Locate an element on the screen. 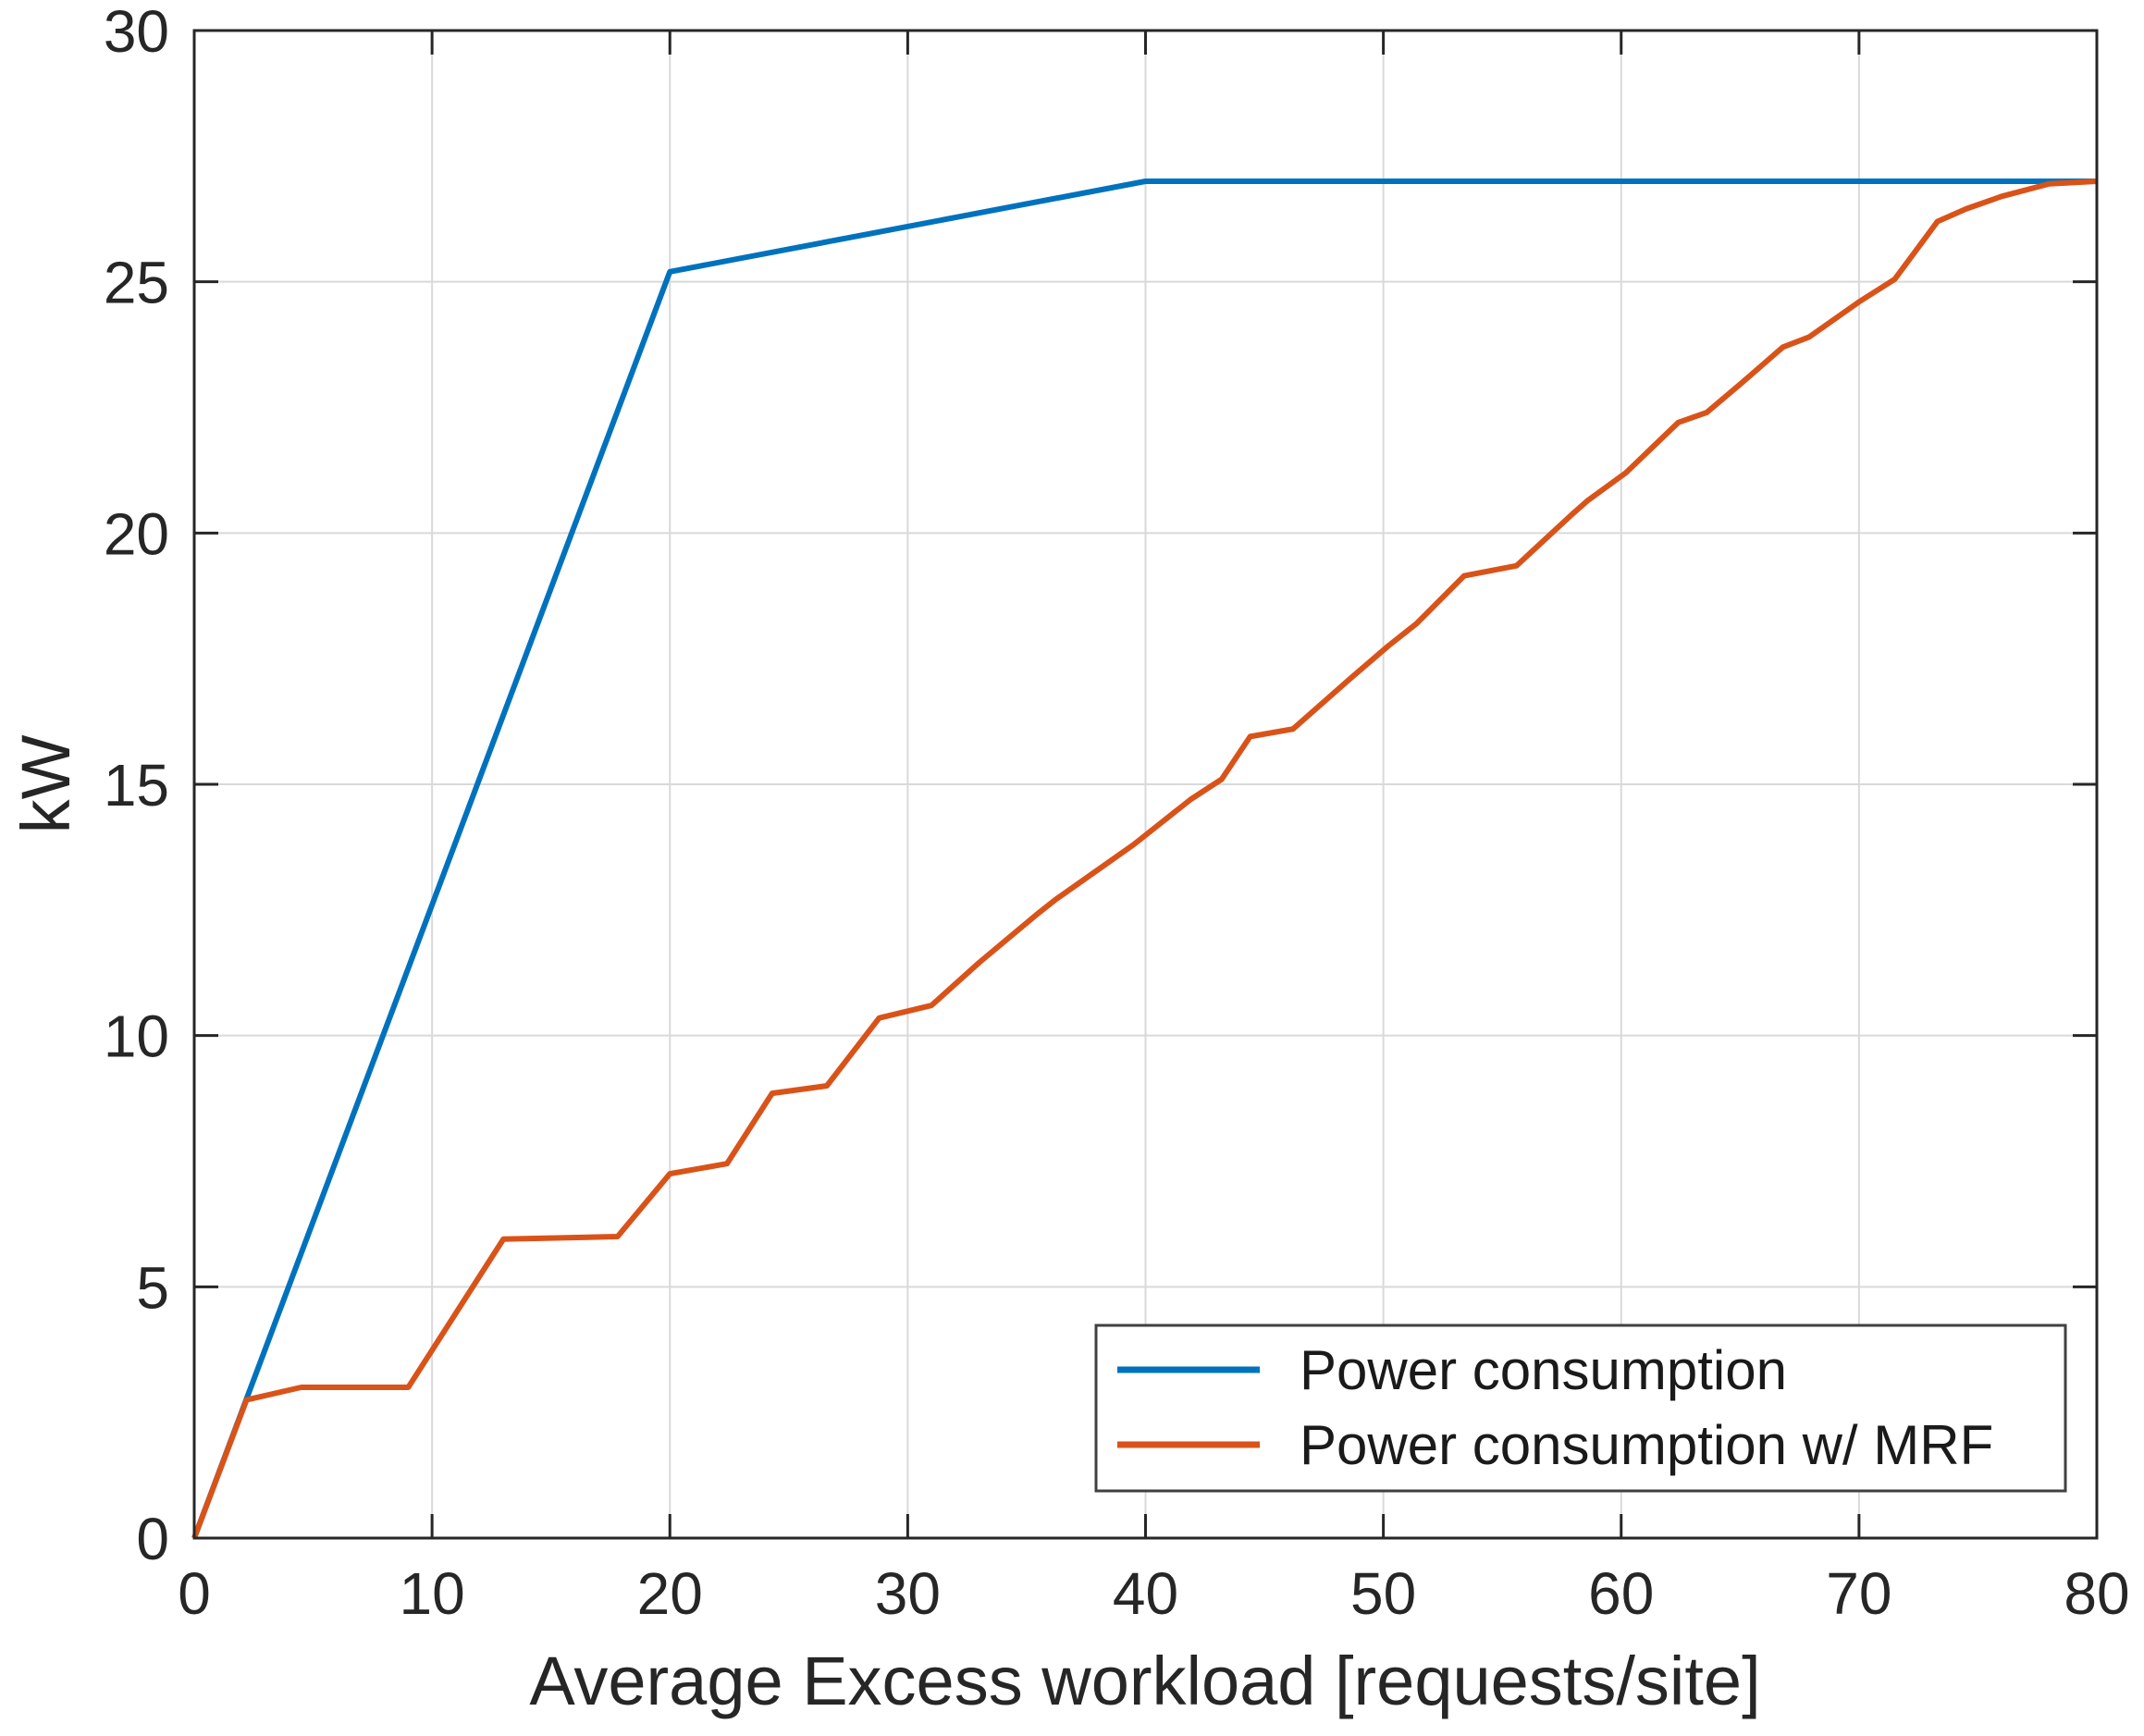  legend-box is located at coordinates (1580, 1408).